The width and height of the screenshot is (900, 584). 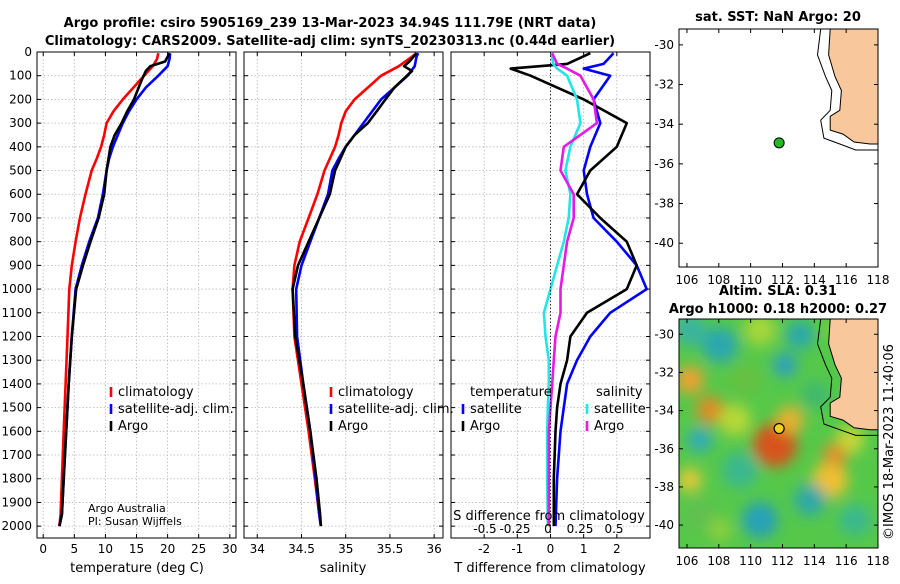 I want to click on sla-map-panel: 106 108 110 112 114 116 118 -30 -32 -34 -36 -38 -40, so click(x=772, y=443).